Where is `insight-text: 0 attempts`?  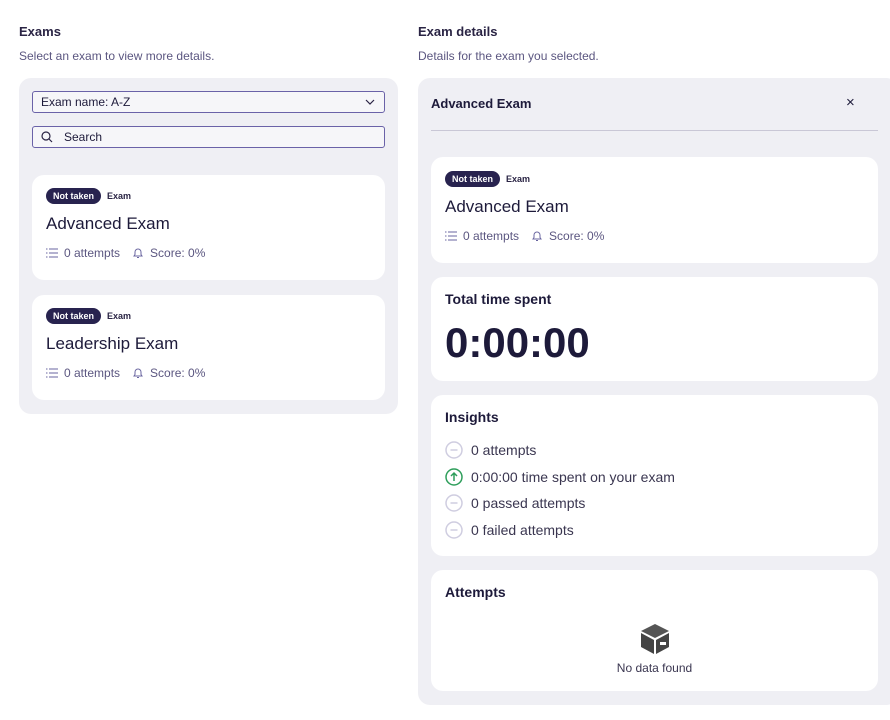 insight-text: 0 attempts is located at coordinates (504, 450).